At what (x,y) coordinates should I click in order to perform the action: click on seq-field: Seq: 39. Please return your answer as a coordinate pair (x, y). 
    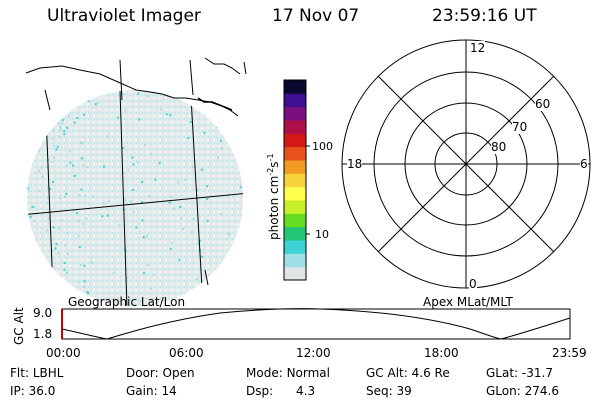
    Looking at the image, I should click on (389, 391).